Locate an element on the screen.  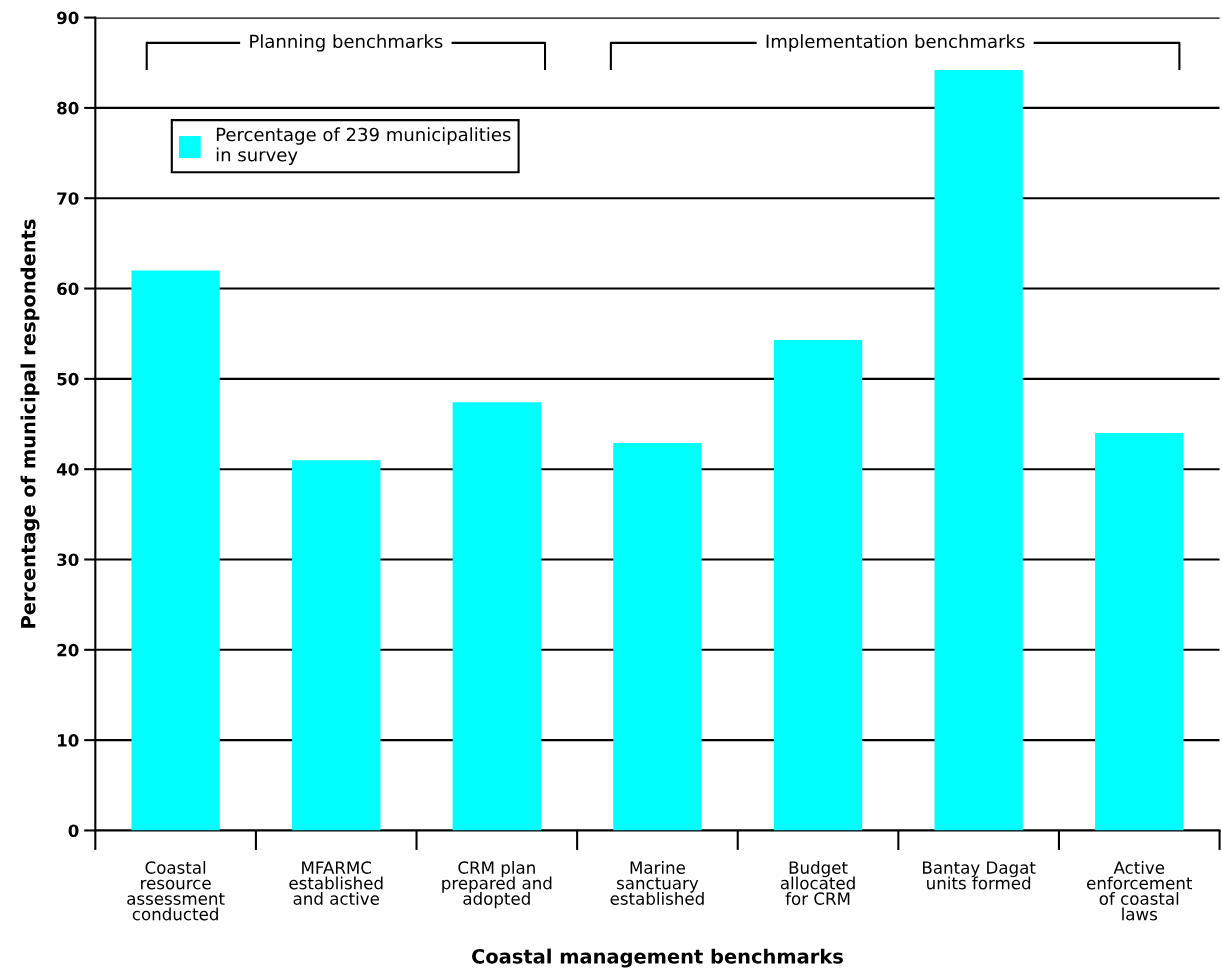
annotation: Implementation benchmarks is located at coordinates (895, 43).